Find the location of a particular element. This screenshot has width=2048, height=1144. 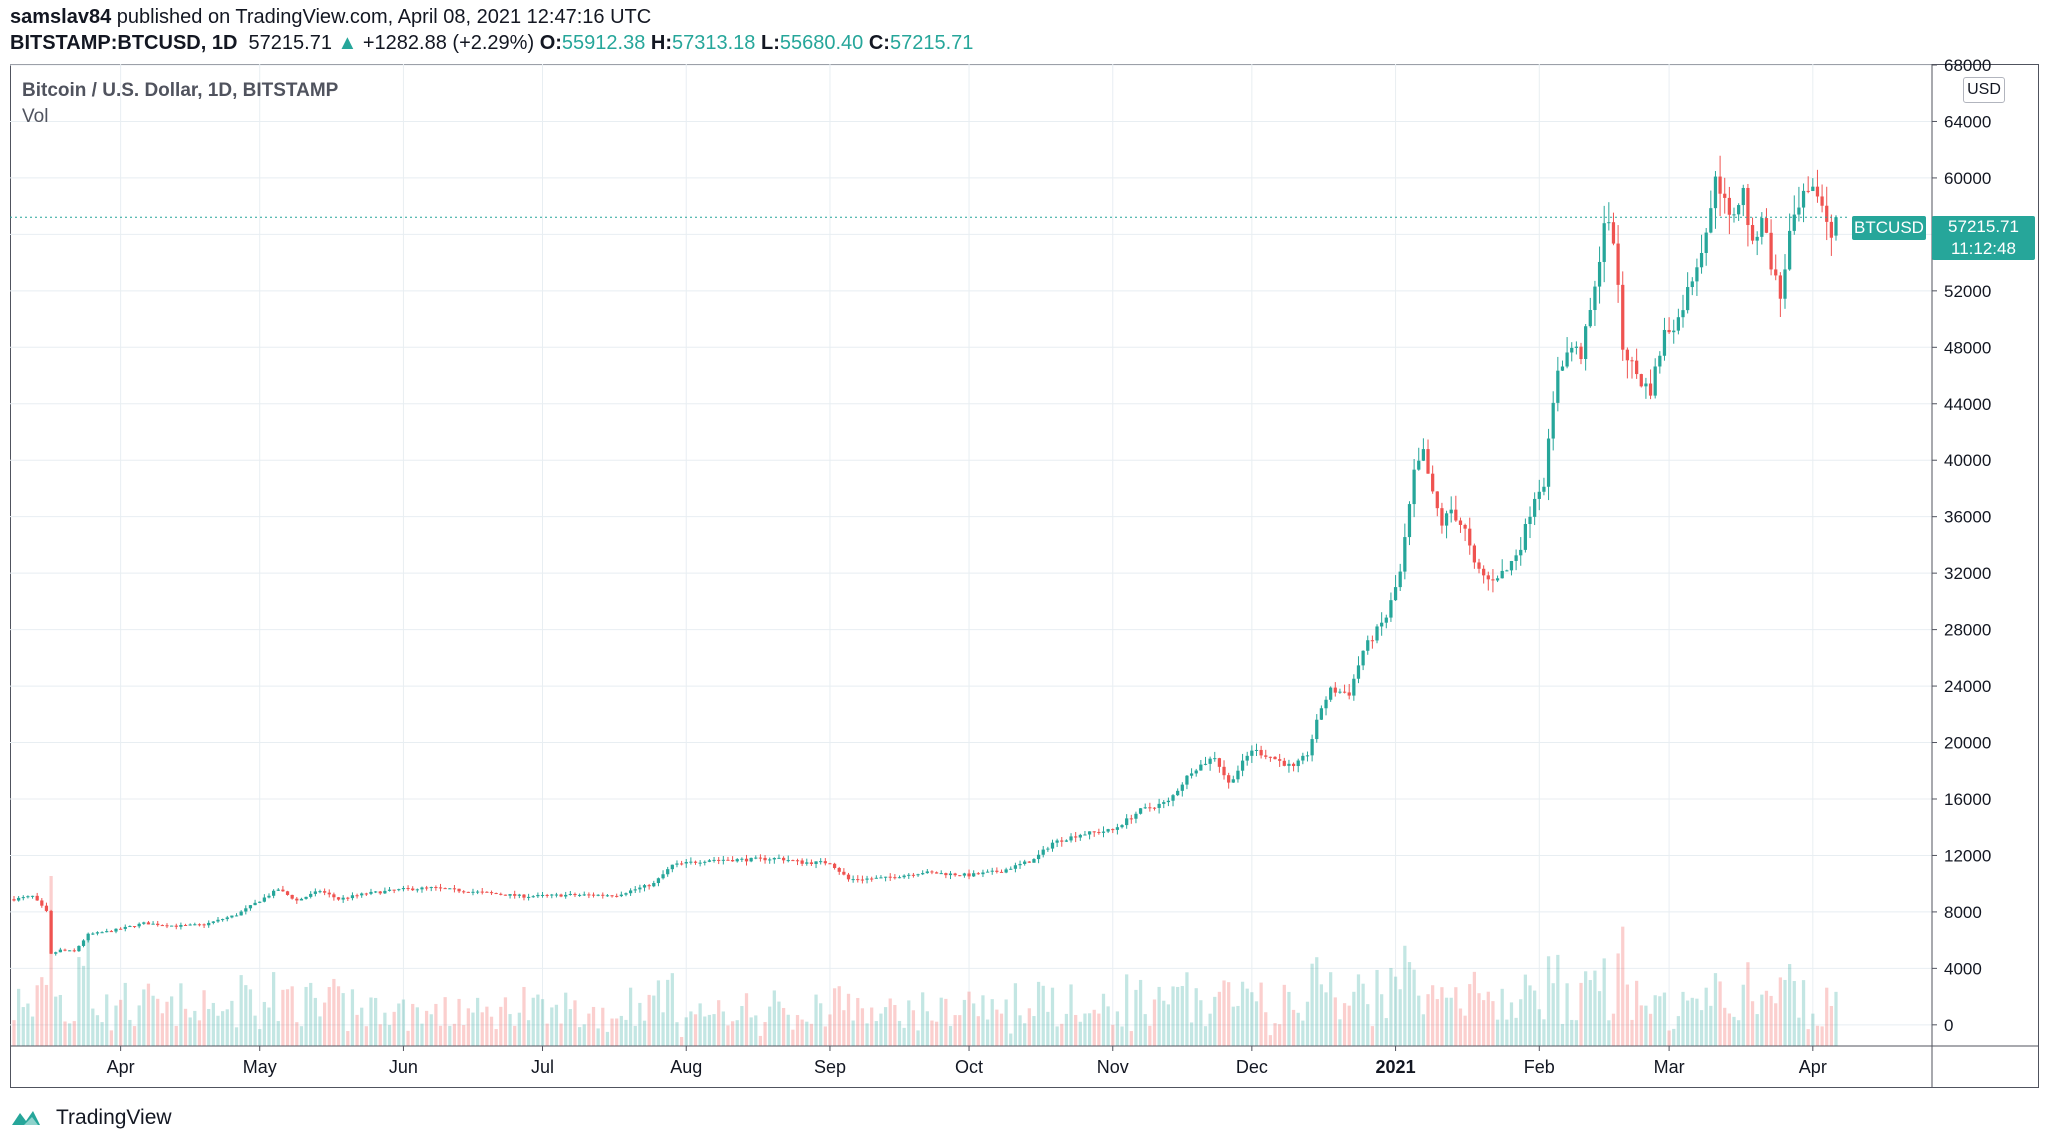

series-legend: Bitcoin / U.S. Dollar, 1D, BITSTAMP is located at coordinates (180, 90).